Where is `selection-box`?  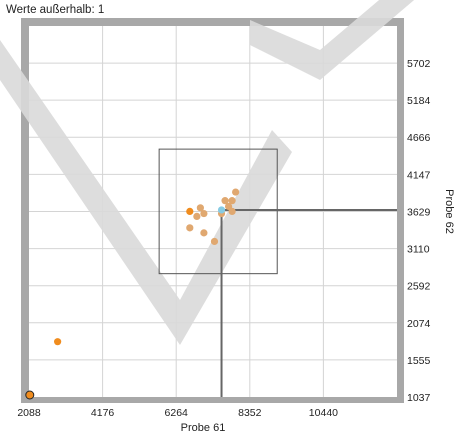 selection-box is located at coordinates (218, 211).